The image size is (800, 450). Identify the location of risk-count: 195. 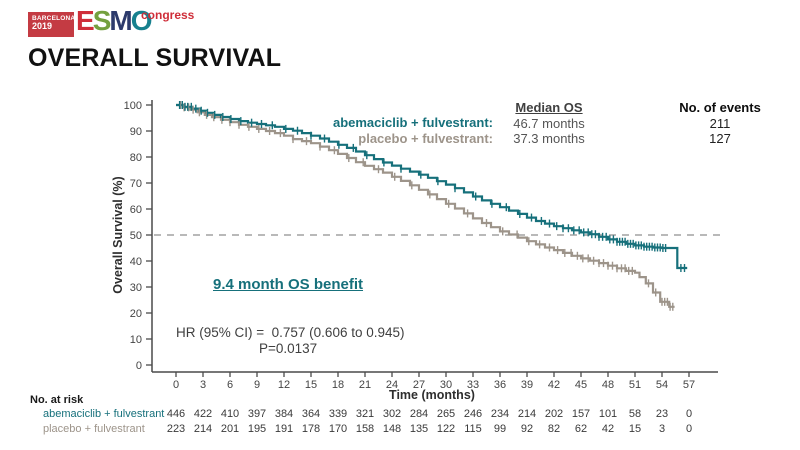
(257, 429).